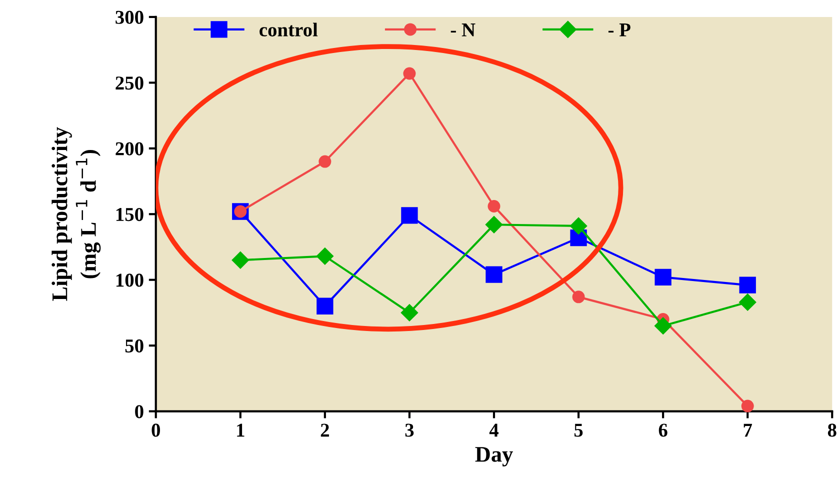 This screenshot has height=485, width=838. I want to click on y-tick-label: 300, so click(130, 17).